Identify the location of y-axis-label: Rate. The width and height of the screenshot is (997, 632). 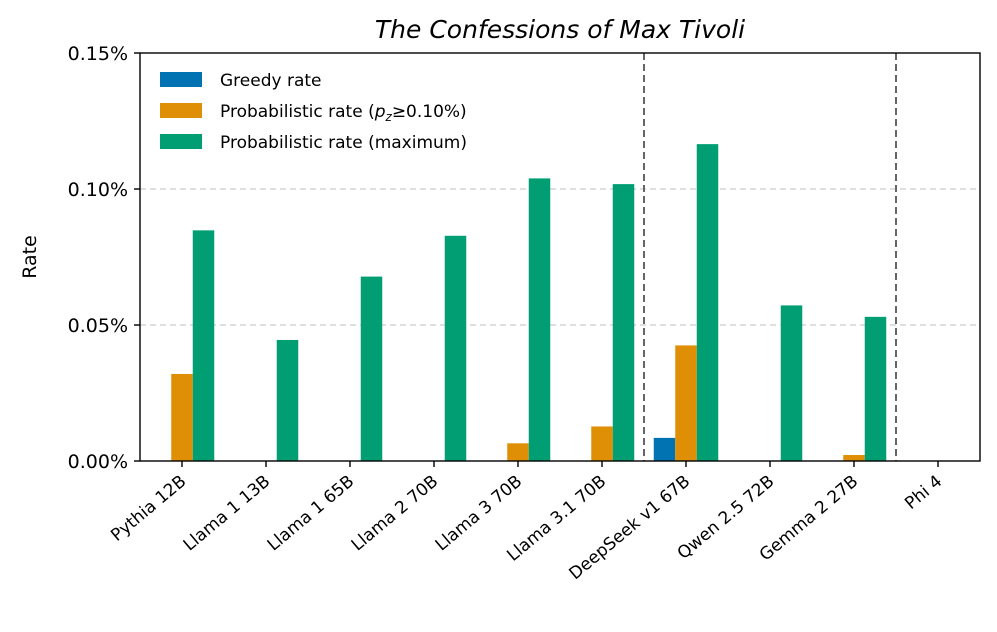
(30, 257).